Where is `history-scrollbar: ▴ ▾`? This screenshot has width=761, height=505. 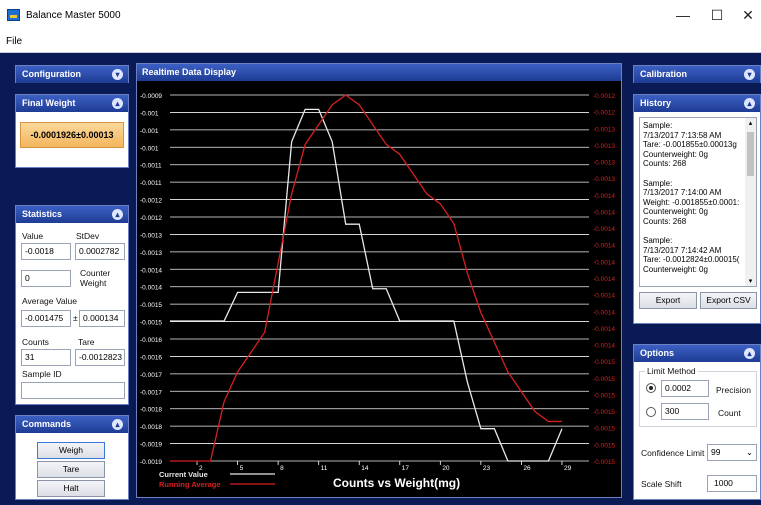 history-scrollbar: ▴ ▾ is located at coordinates (750, 202).